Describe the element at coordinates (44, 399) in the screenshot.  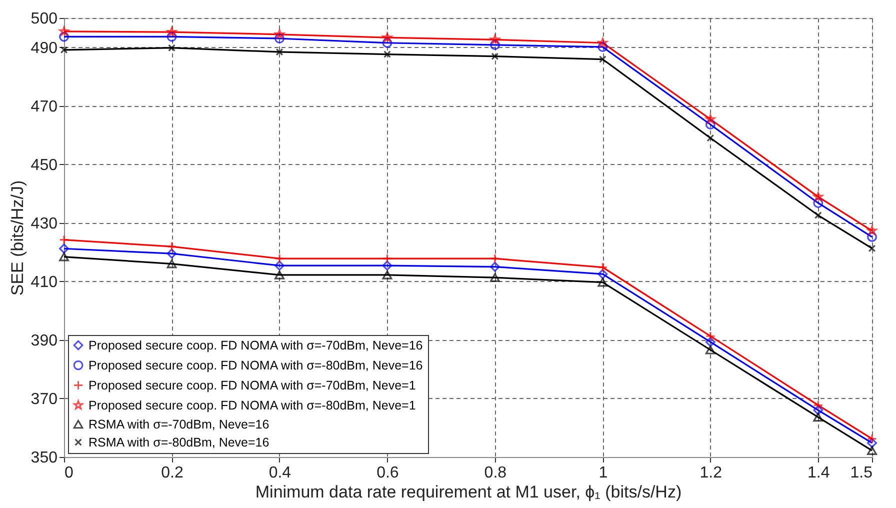
I see `y-tick-label: 370` at that location.